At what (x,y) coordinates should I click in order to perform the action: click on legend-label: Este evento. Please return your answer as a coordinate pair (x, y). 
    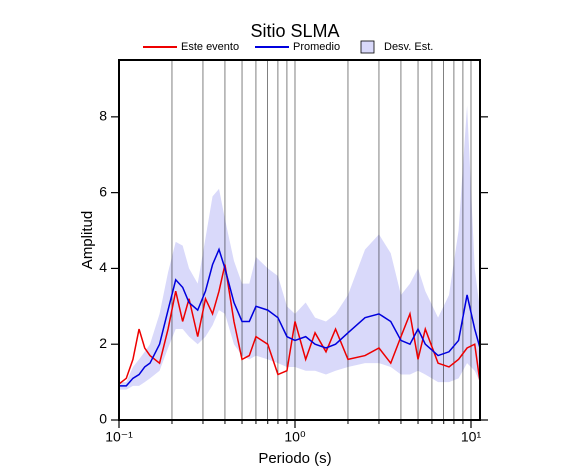
    Looking at the image, I should click on (210, 47).